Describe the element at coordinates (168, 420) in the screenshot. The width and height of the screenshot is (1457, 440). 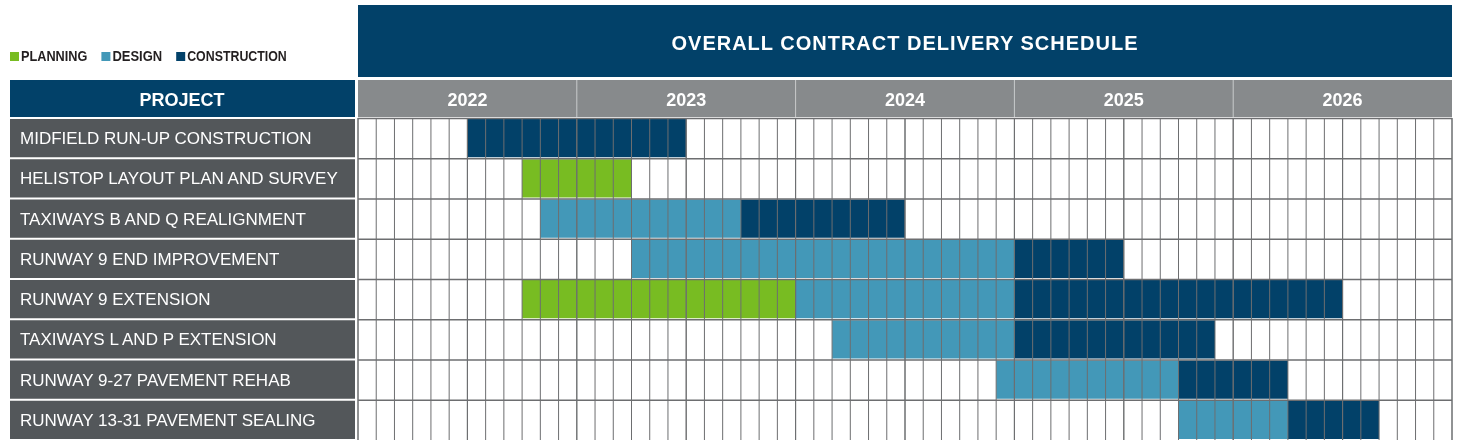
I see `y-tick-label: RUNWAY 13-31 PAVEMENT SEALING` at that location.